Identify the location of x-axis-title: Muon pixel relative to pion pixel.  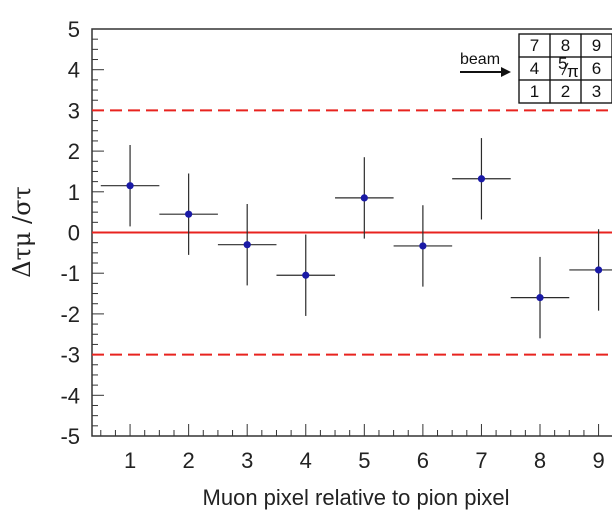
(356, 497).